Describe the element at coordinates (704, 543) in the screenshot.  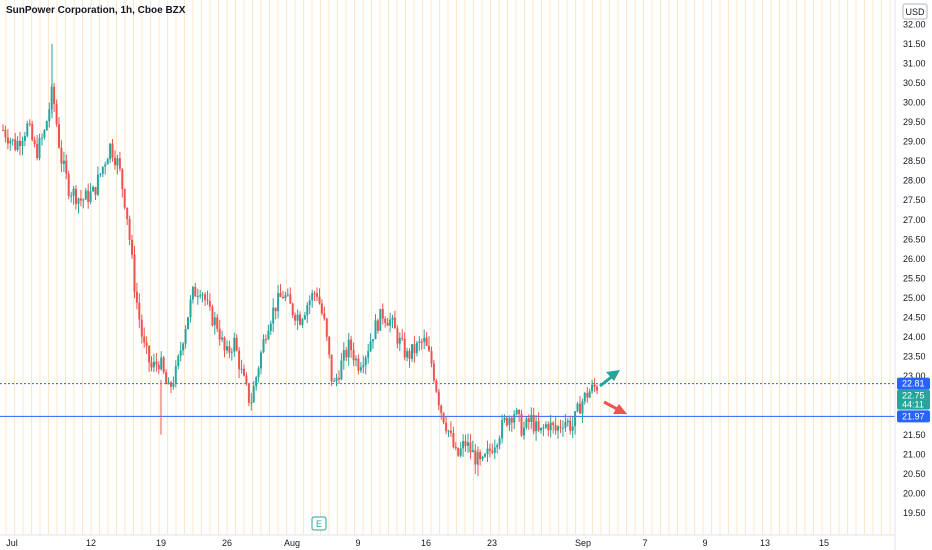
I see `x-tick-label: 9` at that location.